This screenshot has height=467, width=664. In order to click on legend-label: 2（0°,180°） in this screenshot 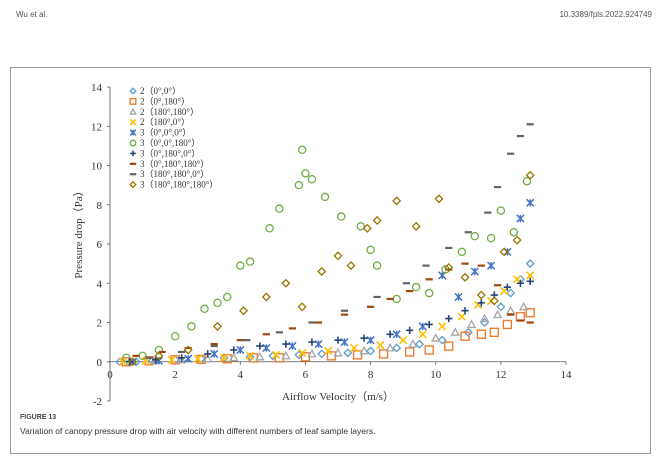, I will do `click(165, 101)`.